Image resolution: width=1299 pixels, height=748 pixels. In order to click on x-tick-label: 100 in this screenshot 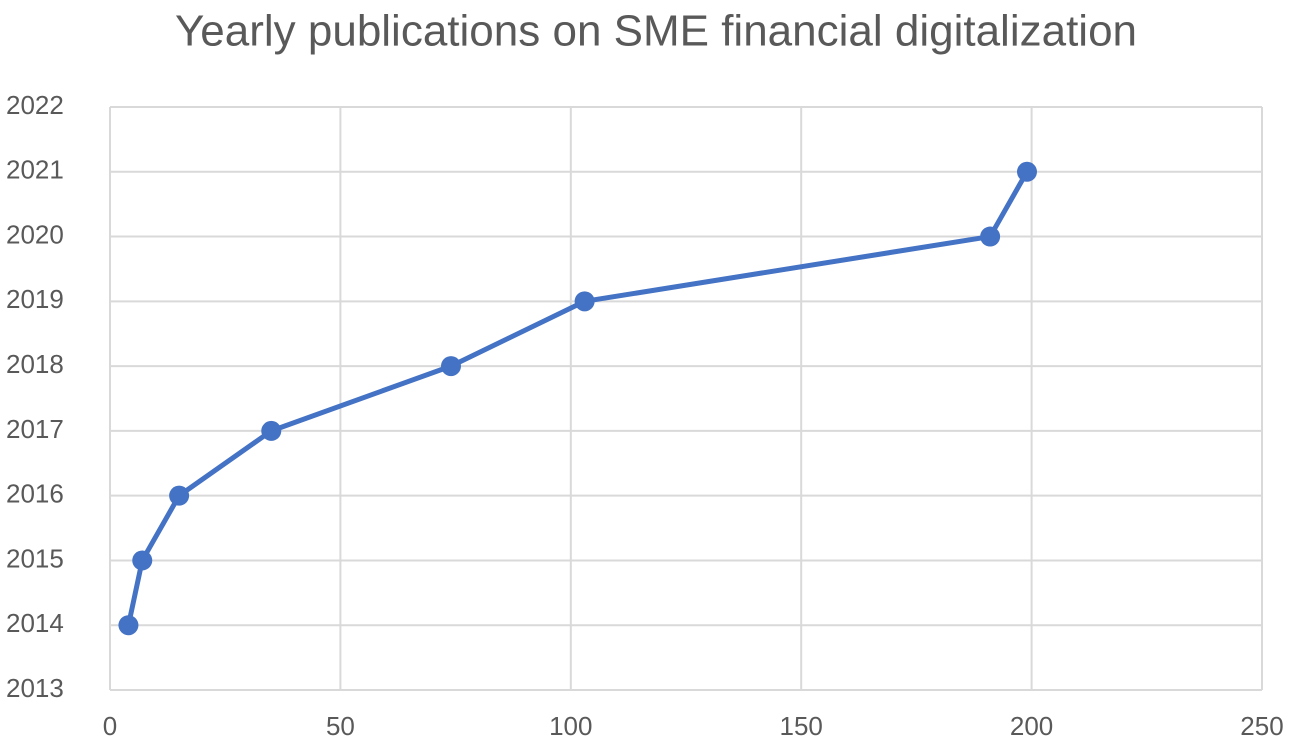, I will do `click(570, 726)`.